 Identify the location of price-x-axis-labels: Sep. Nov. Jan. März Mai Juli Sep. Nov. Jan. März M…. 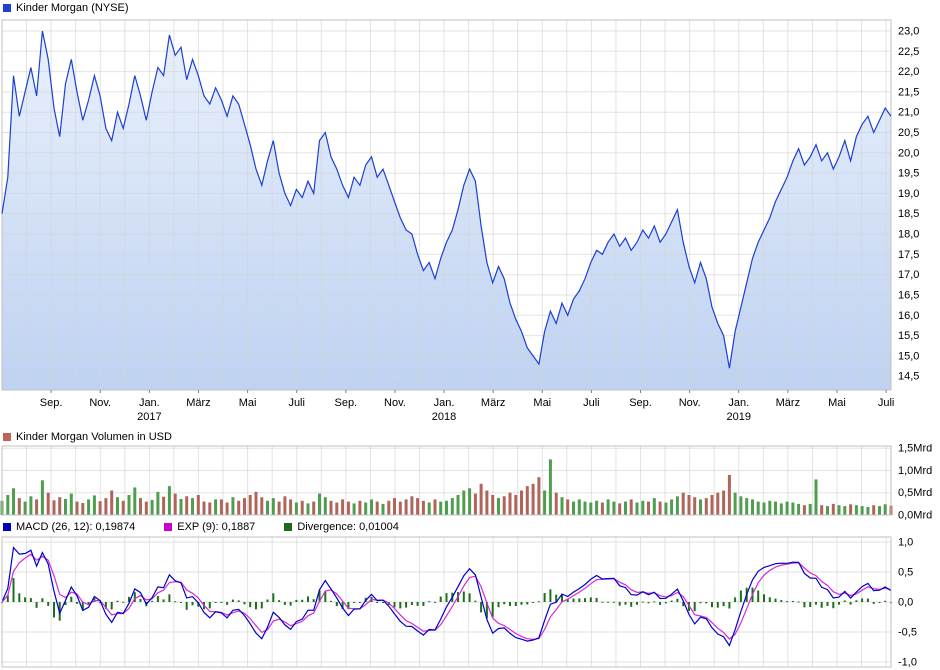
(467, 406).